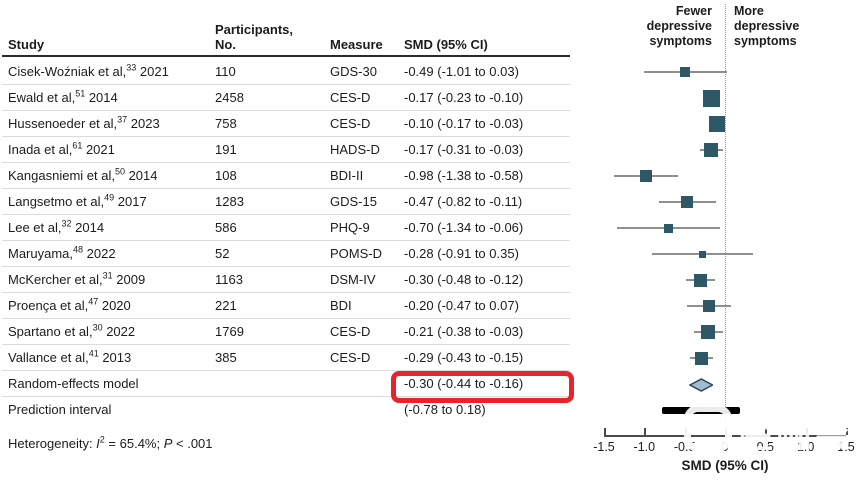  What do you see at coordinates (97, 327) in the screenshot?
I see `reference-superscript: 30` at bounding box center [97, 327].